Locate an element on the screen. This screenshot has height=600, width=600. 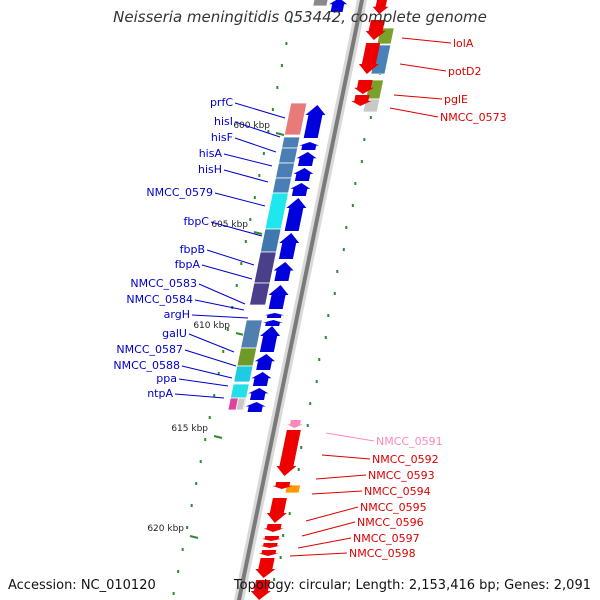
gene-label-left: prfC is located at coordinates (221, 102).